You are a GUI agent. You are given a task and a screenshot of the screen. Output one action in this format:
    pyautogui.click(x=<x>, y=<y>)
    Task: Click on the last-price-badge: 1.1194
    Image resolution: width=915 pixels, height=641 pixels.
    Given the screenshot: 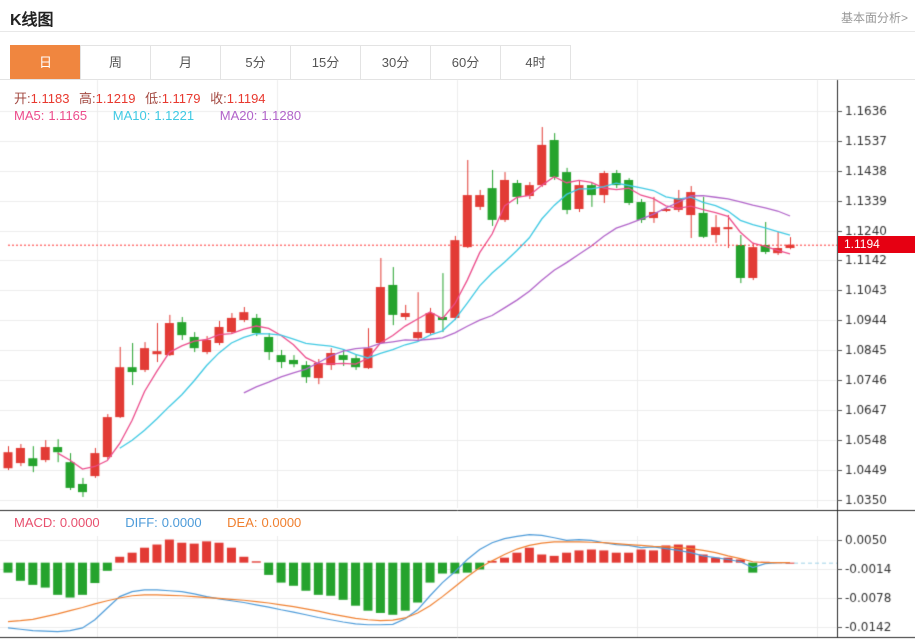 What is the action you would take?
    pyautogui.click(x=876, y=244)
    